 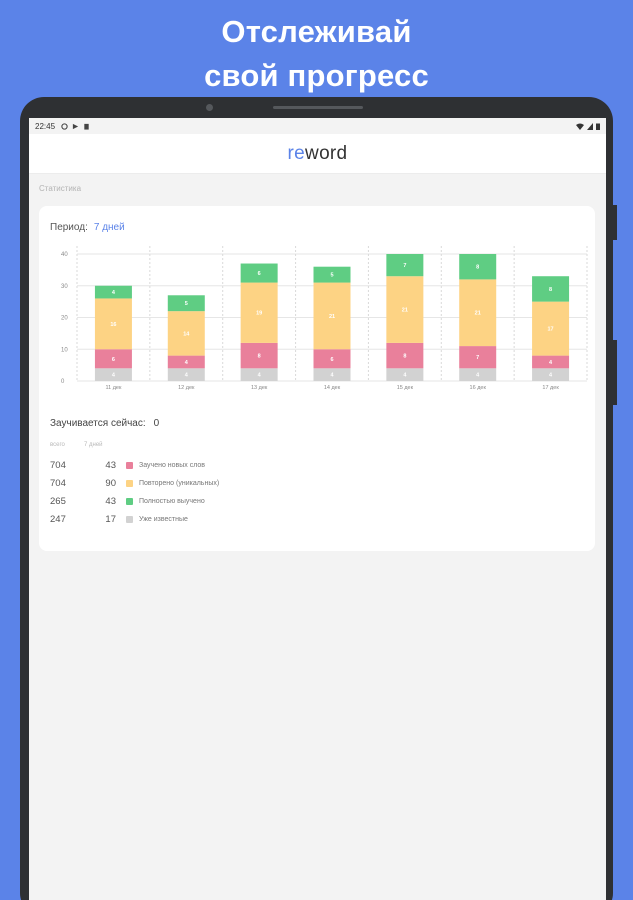 What do you see at coordinates (259, 388) in the screenshot?
I see `x-tick-label: 13 дек` at bounding box center [259, 388].